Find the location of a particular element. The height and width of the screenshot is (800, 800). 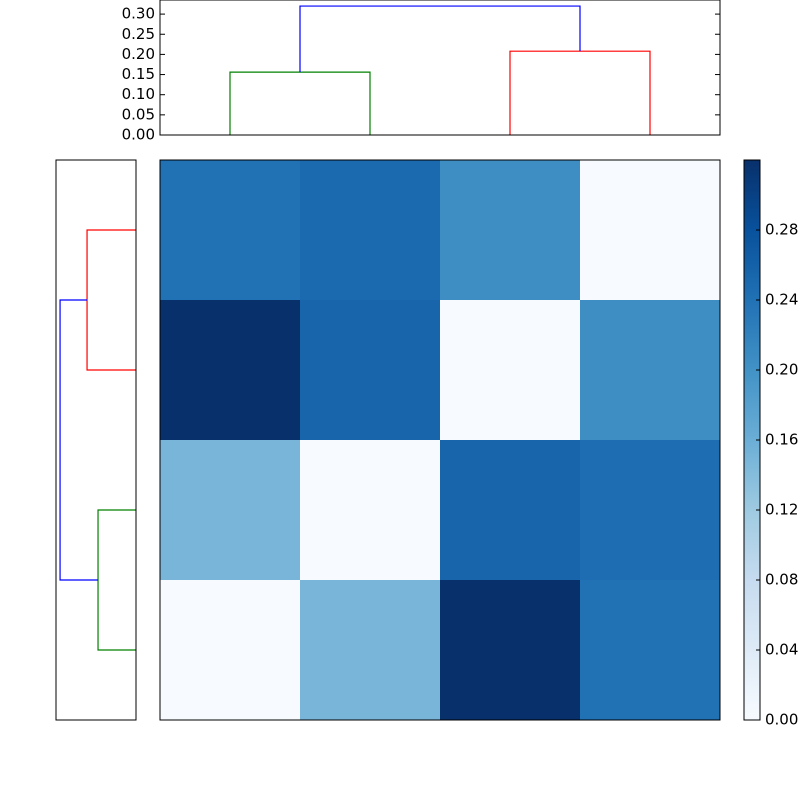

y-tick-label: 0.00 is located at coordinates (138, 135).